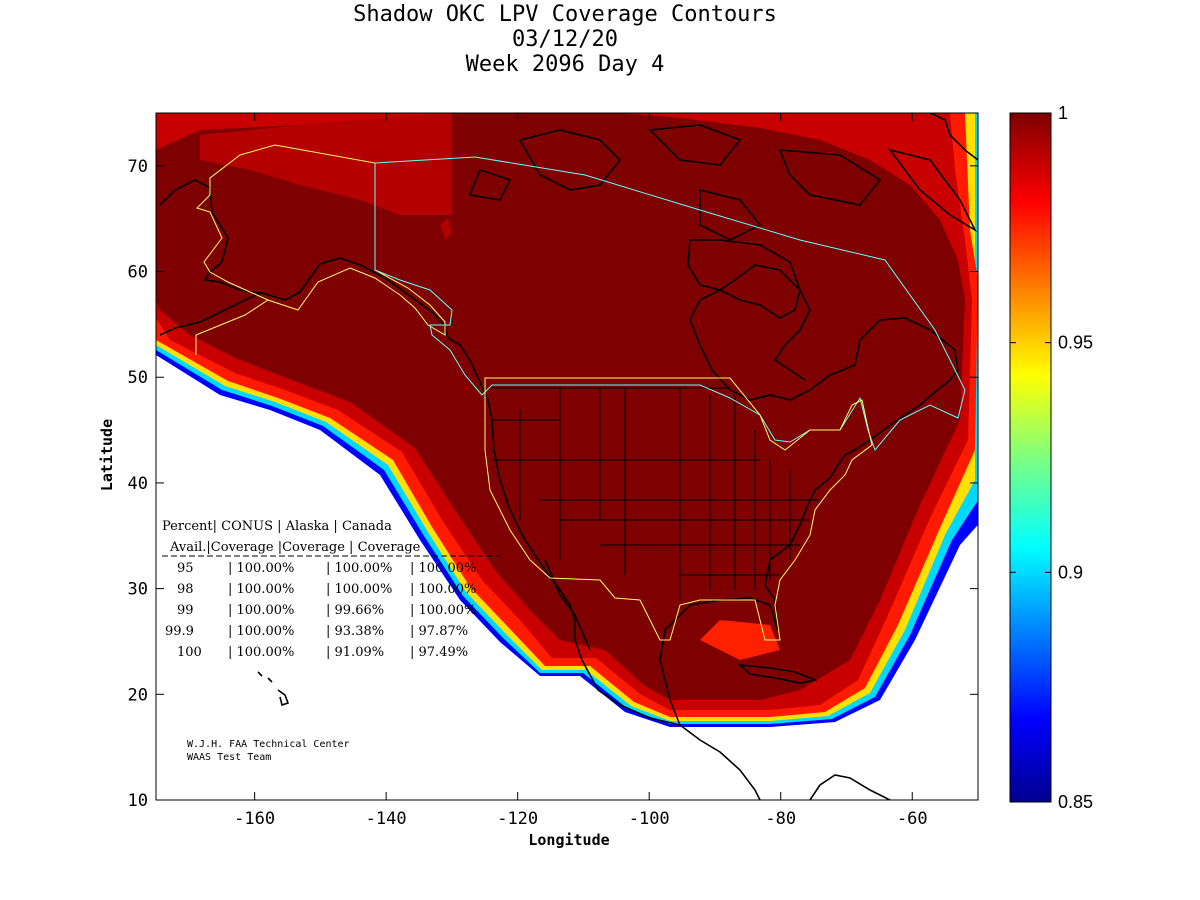  I want to click on table-header-row-2: Avail.|Coverage |Coverage | Coverage, so click(295, 547).